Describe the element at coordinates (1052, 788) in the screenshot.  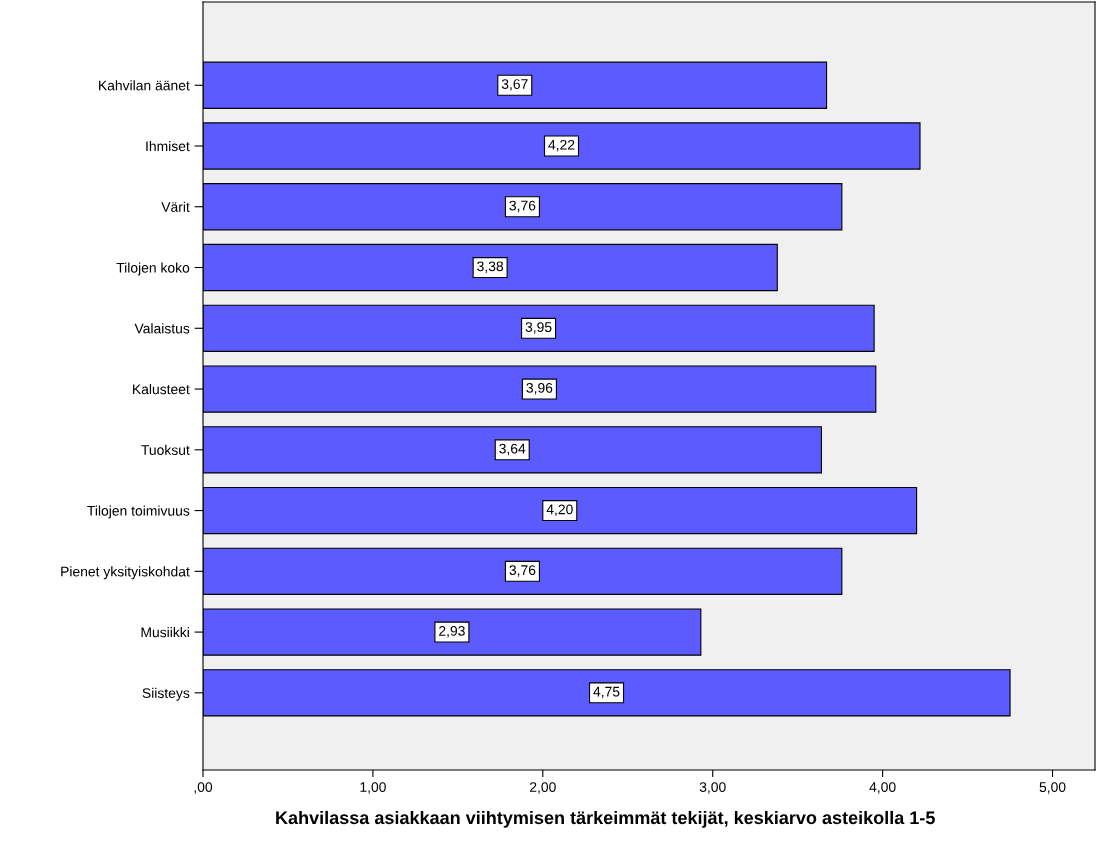
I see `x-tick-label: 5,00` at that location.